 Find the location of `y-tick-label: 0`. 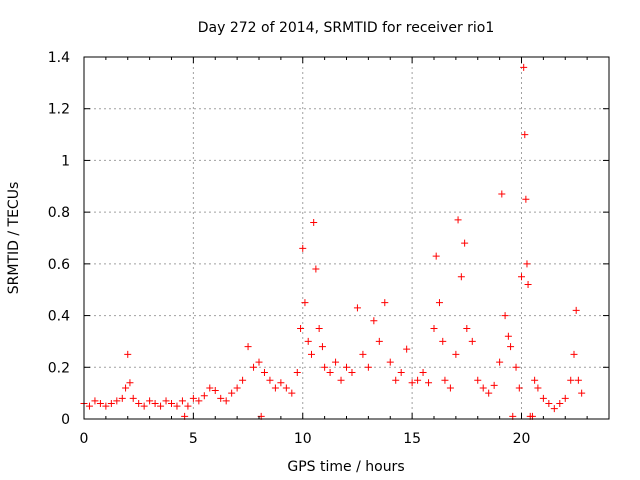

y-tick-label: 0 is located at coordinates (65, 420).